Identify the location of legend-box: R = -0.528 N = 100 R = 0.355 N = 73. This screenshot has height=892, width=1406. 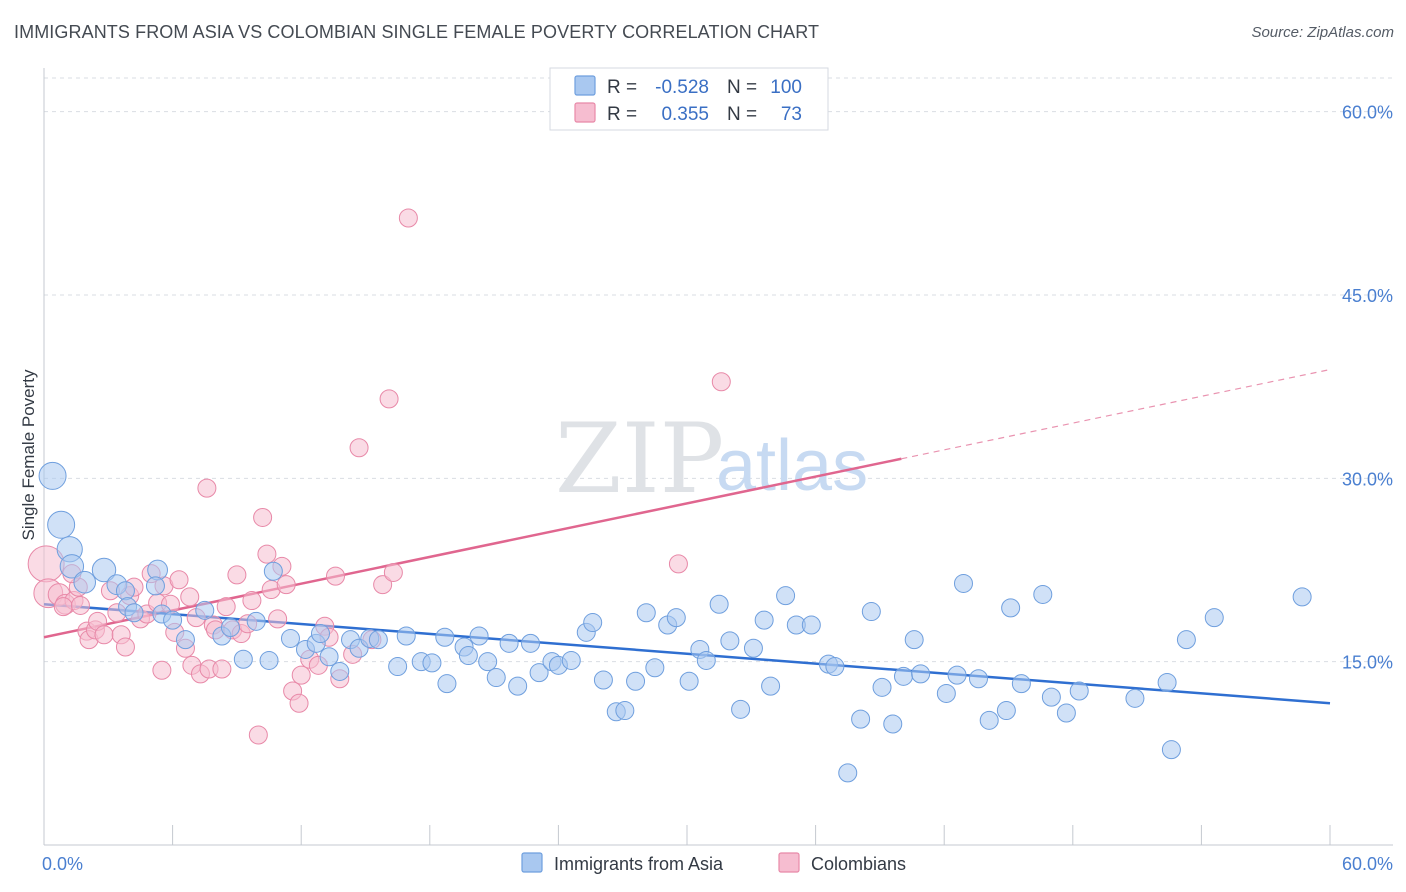
(689, 99).